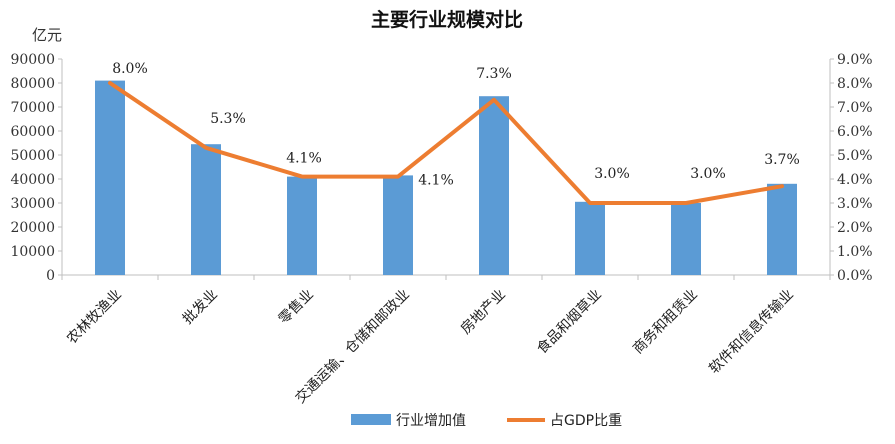 The width and height of the screenshot is (895, 444). What do you see at coordinates (483, 312) in the screenshot?
I see `x-category-label: 房地产业` at bounding box center [483, 312].